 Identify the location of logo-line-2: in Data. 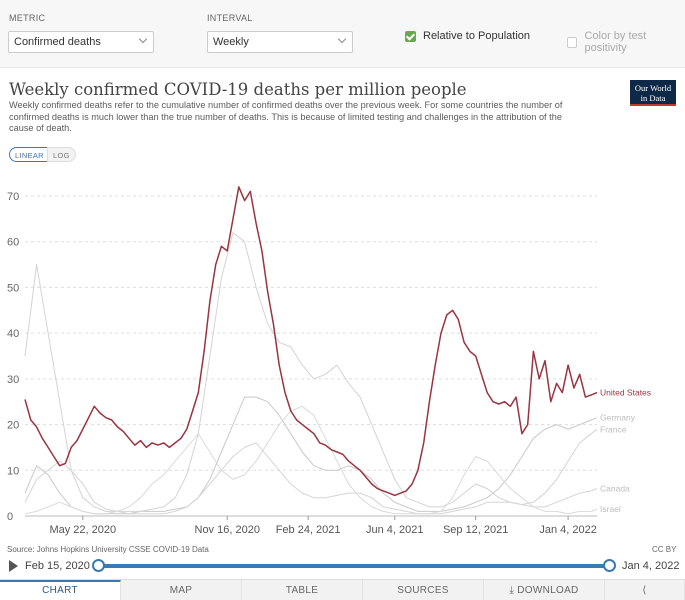
(653, 98).